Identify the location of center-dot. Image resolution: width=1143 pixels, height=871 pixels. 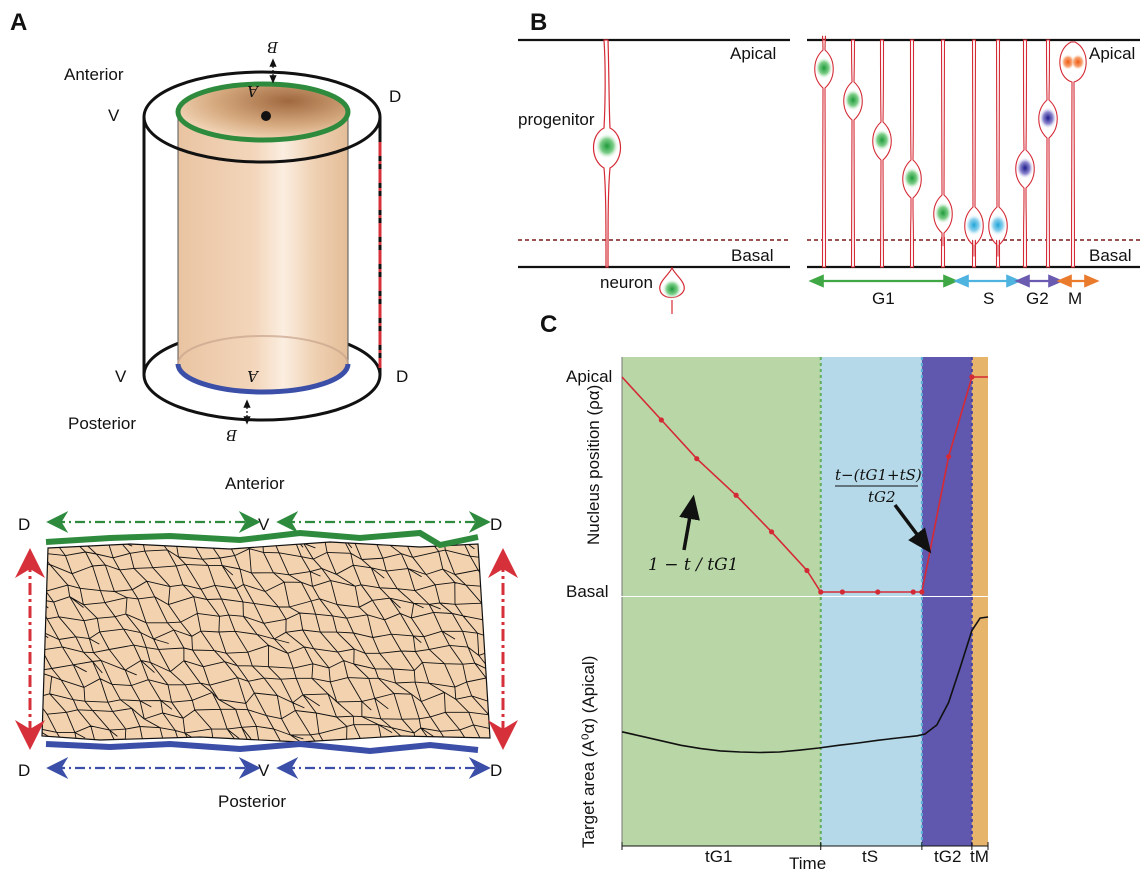
(266, 116).